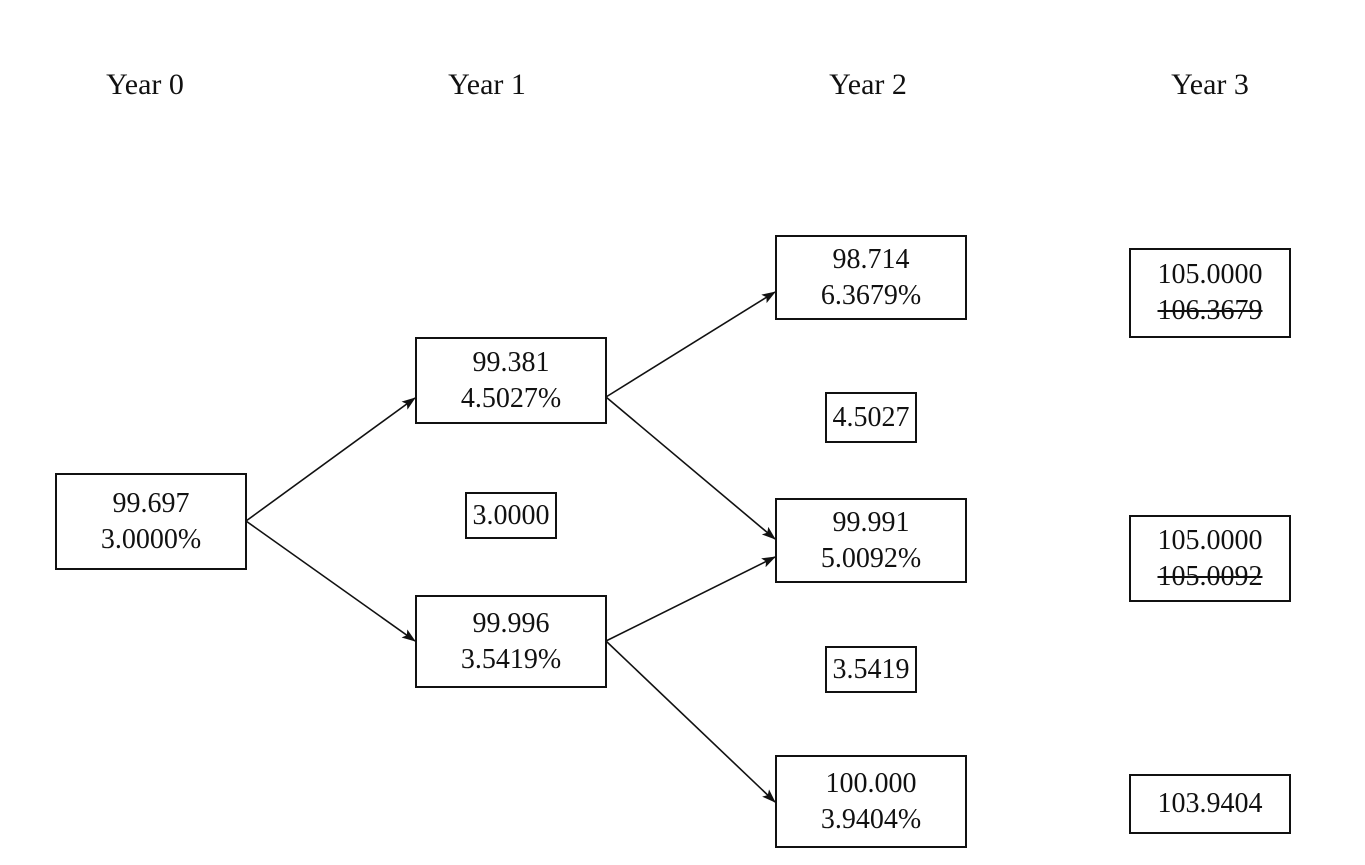 The image size is (1365, 865). What do you see at coordinates (330, 581) in the screenshot?
I see `edge-n0-n1d` at bounding box center [330, 581].